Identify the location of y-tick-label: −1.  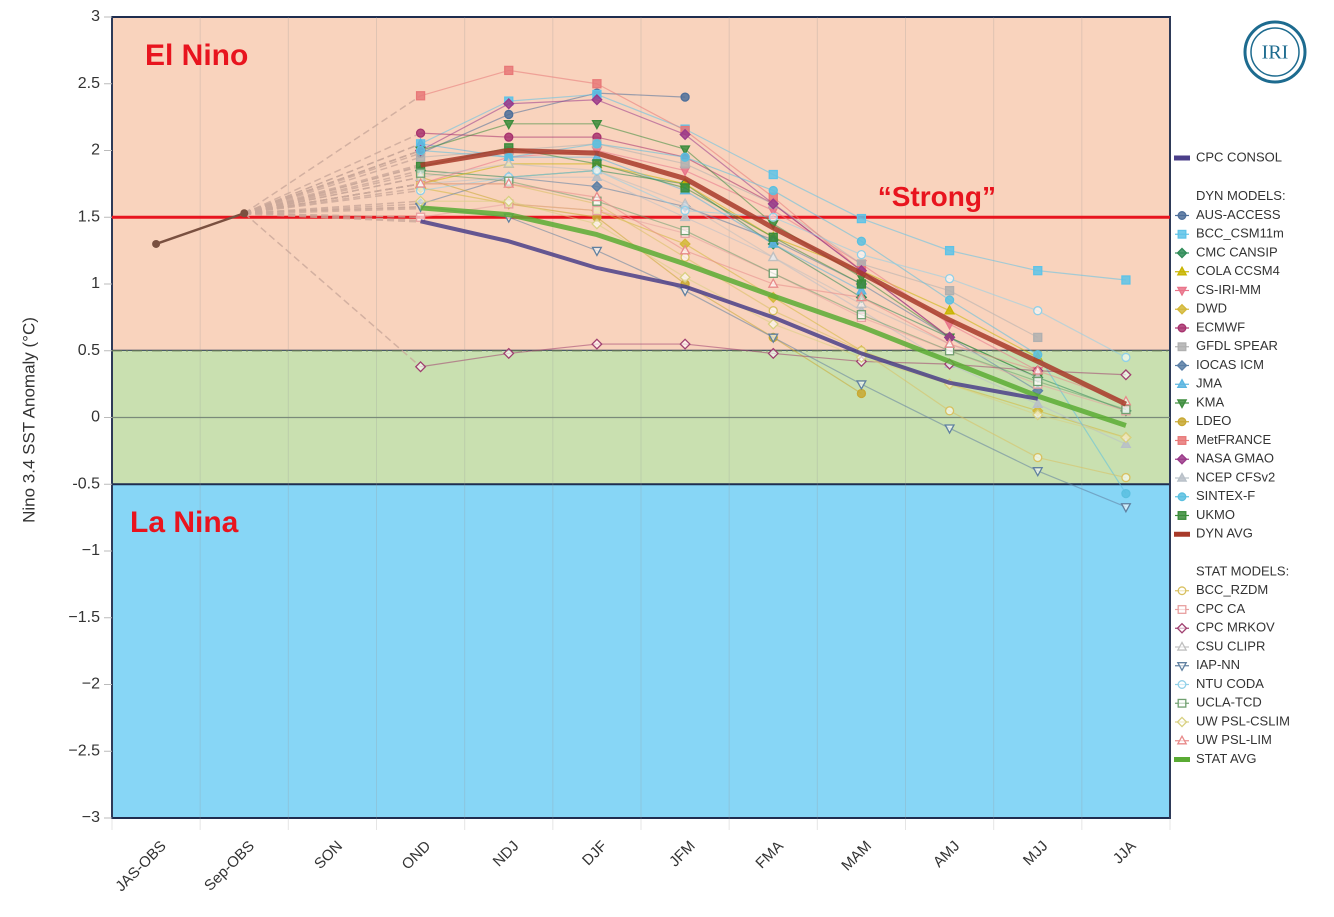
(91, 550).